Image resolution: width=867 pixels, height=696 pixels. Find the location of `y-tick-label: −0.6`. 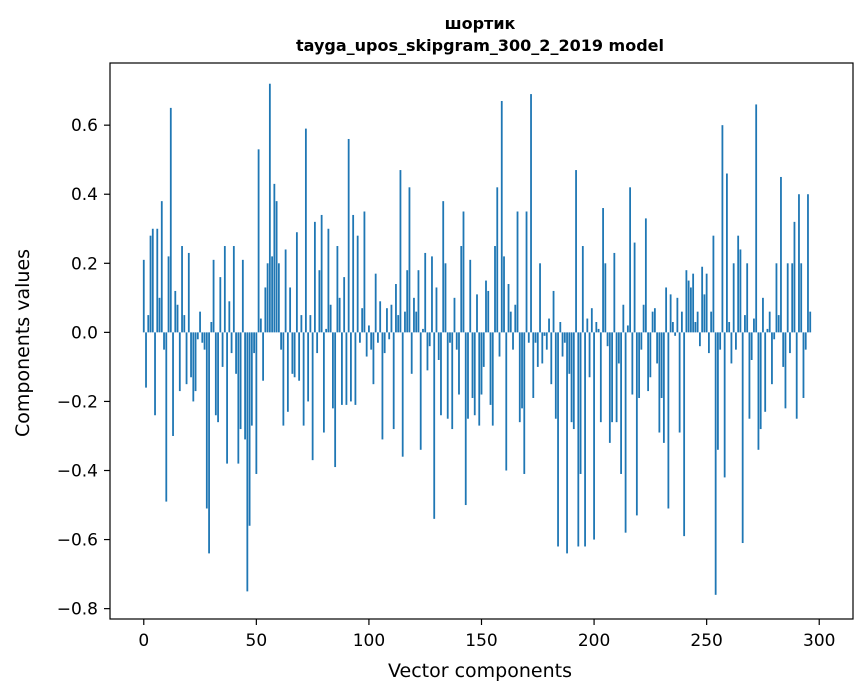

y-tick-label: −0.6 is located at coordinates (77, 541).